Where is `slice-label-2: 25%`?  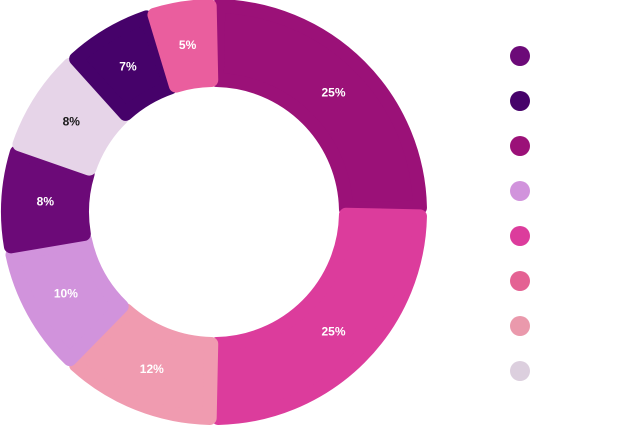 slice-label-2: 25% is located at coordinates (333, 332).